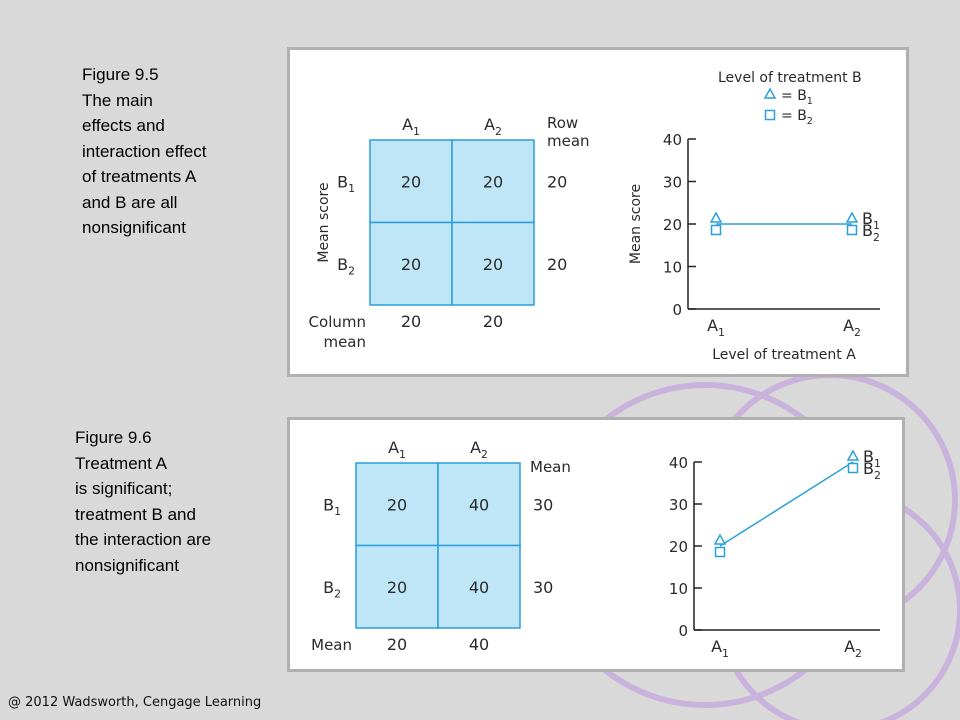  Describe the element at coordinates (124, 488) in the screenshot. I see `caption-line: is significant;` at that location.